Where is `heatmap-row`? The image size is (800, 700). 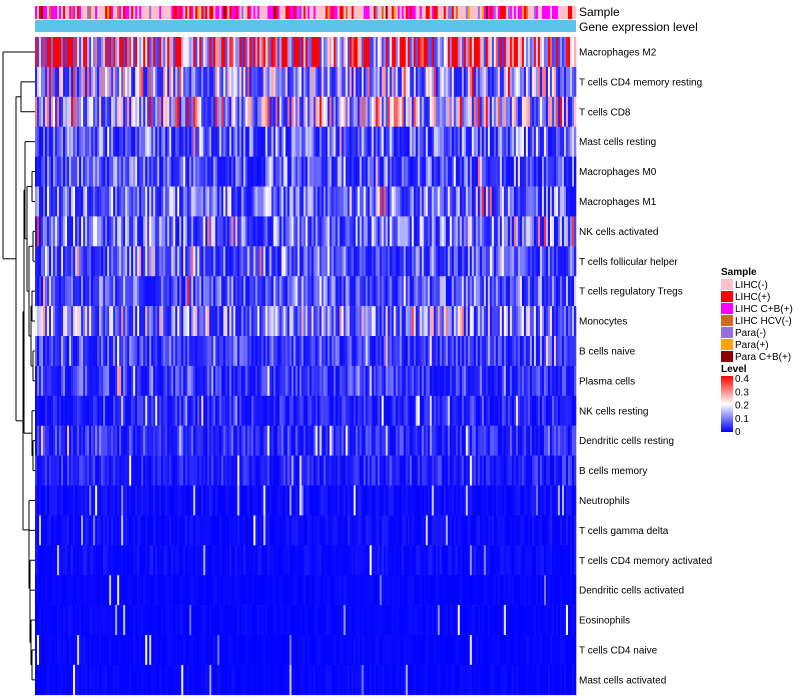
heatmap-row is located at coordinates (306, 111).